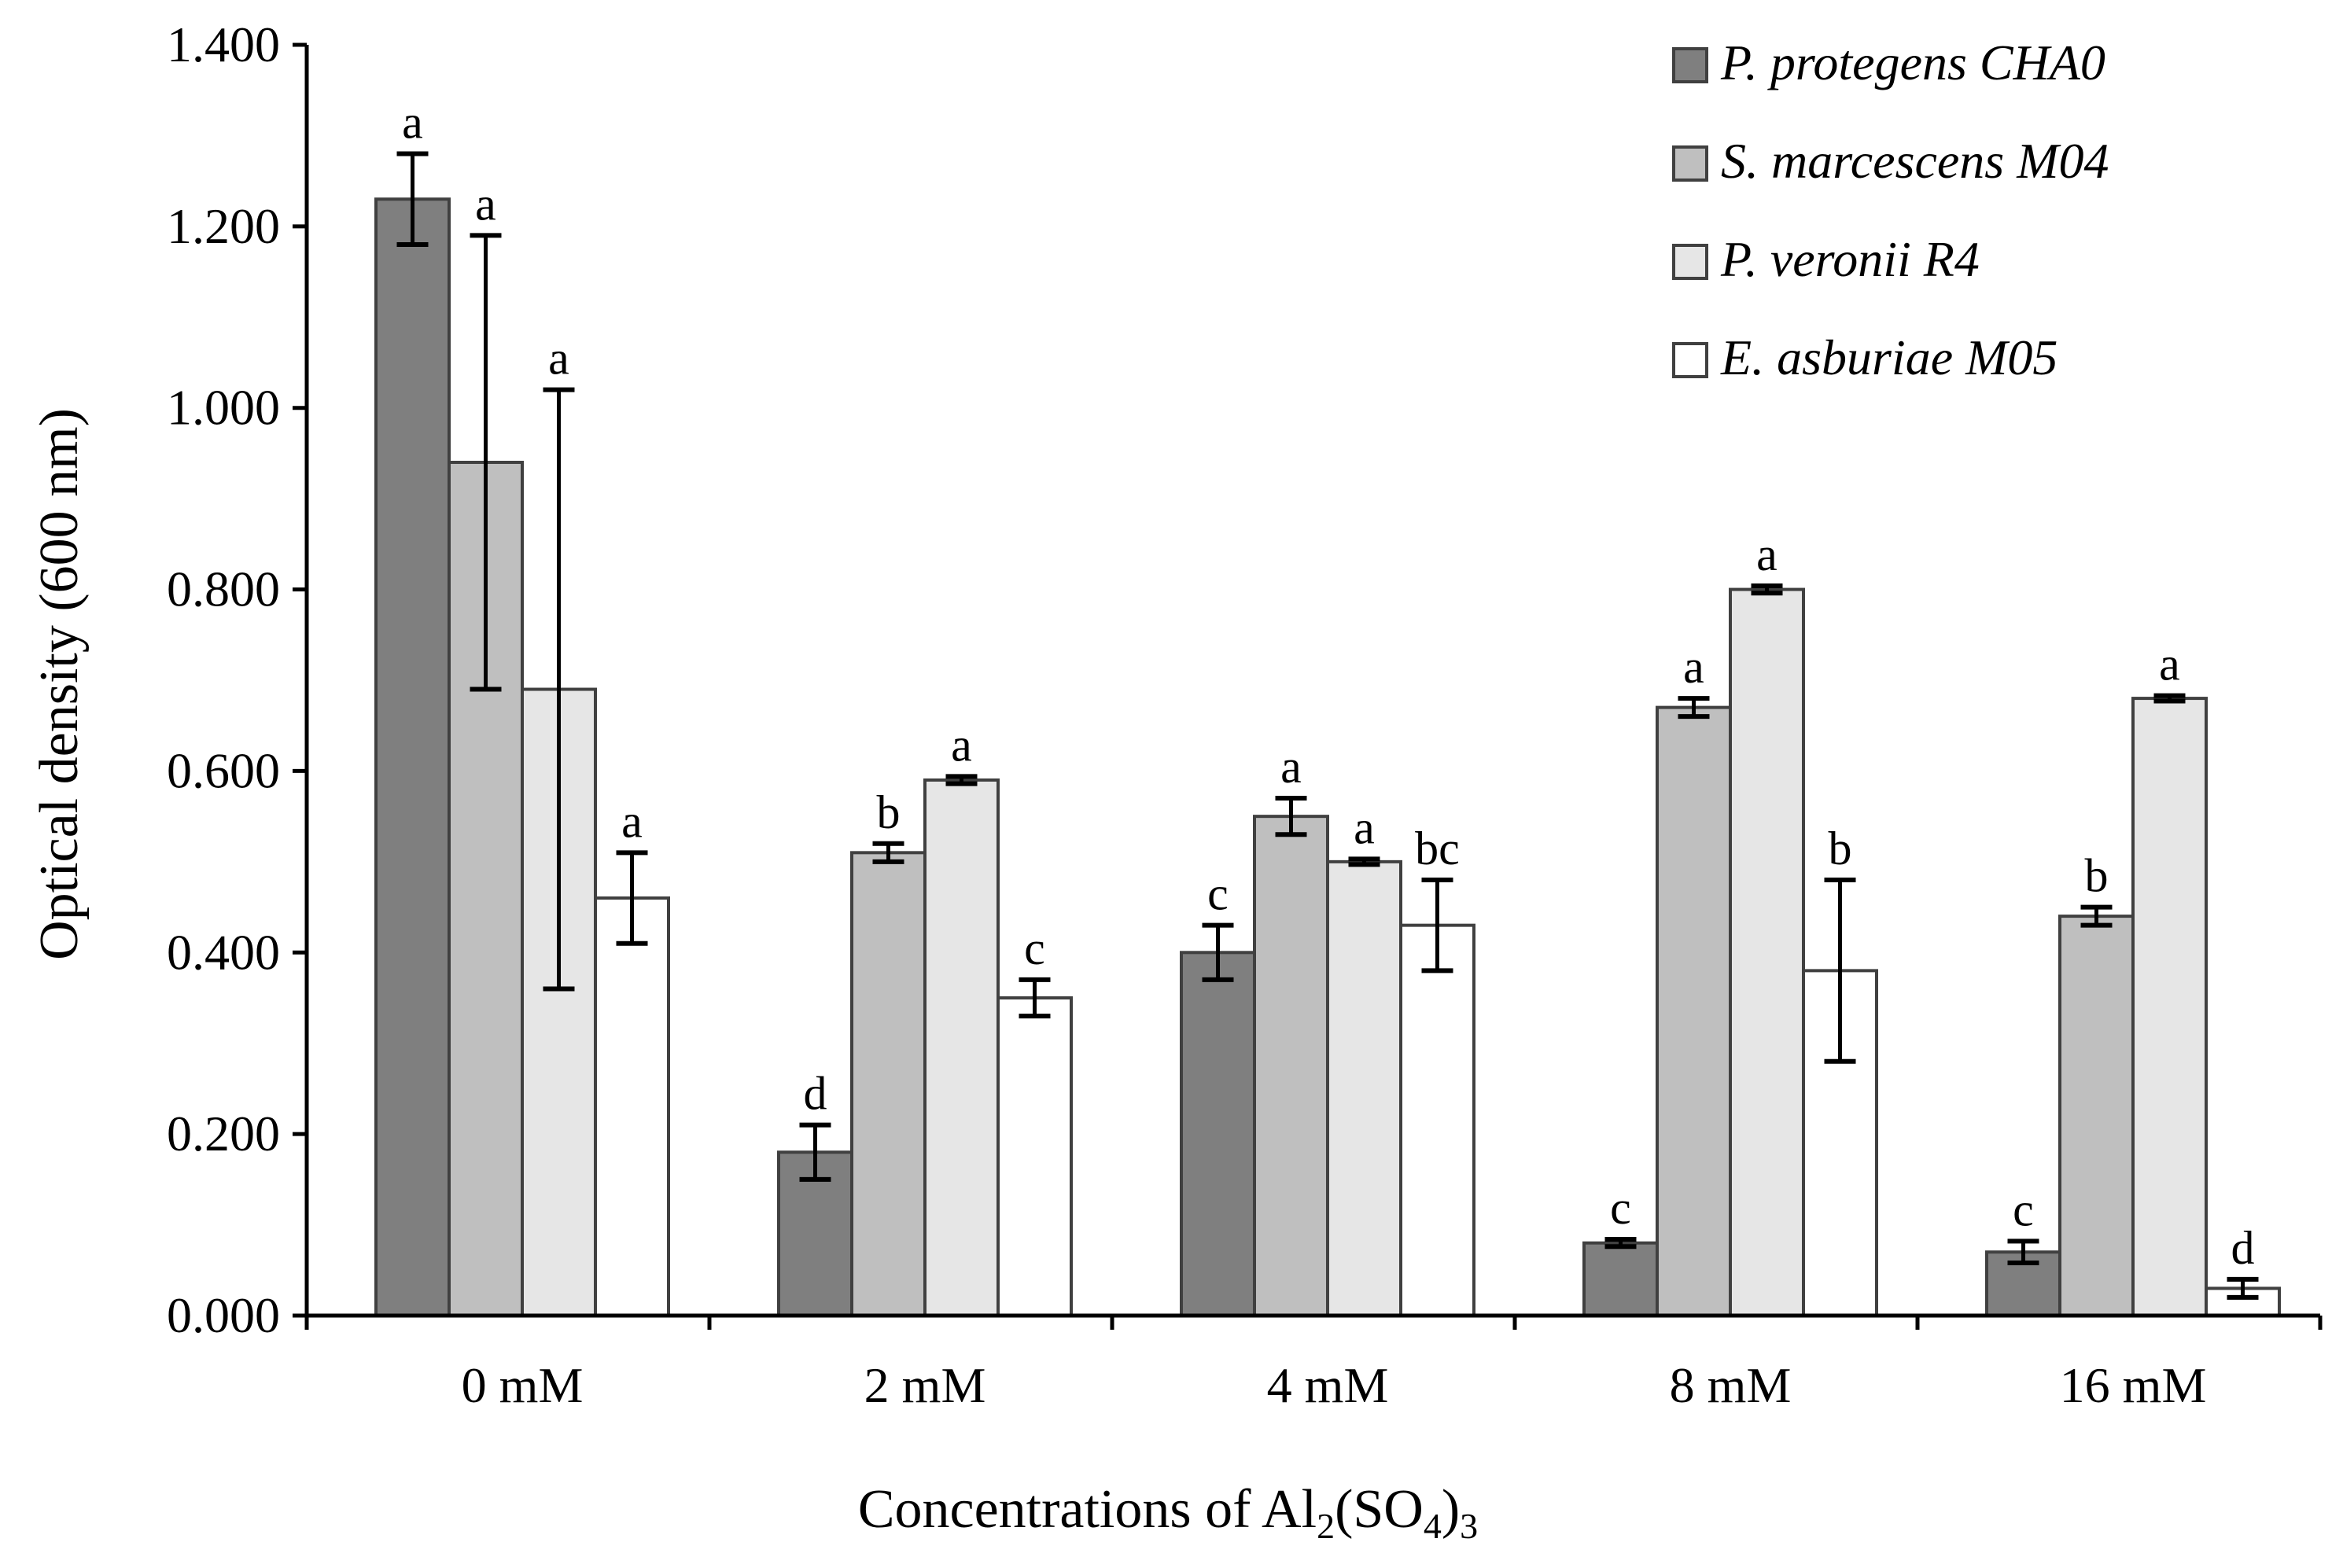 The image size is (2343, 1568). What do you see at coordinates (1438, 848) in the screenshot?
I see `significance-letter: bc` at bounding box center [1438, 848].